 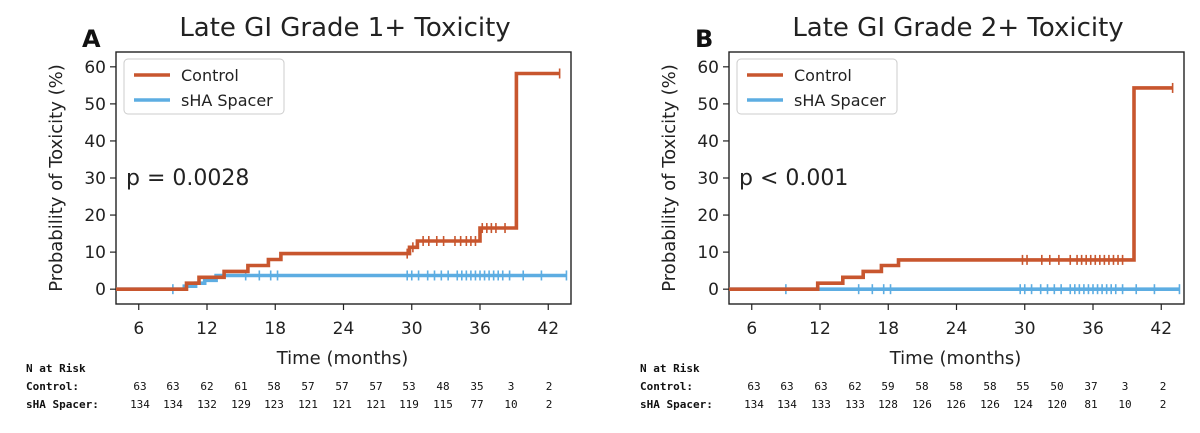 I want to click on risk-cell: 35, so click(x=476, y=386).